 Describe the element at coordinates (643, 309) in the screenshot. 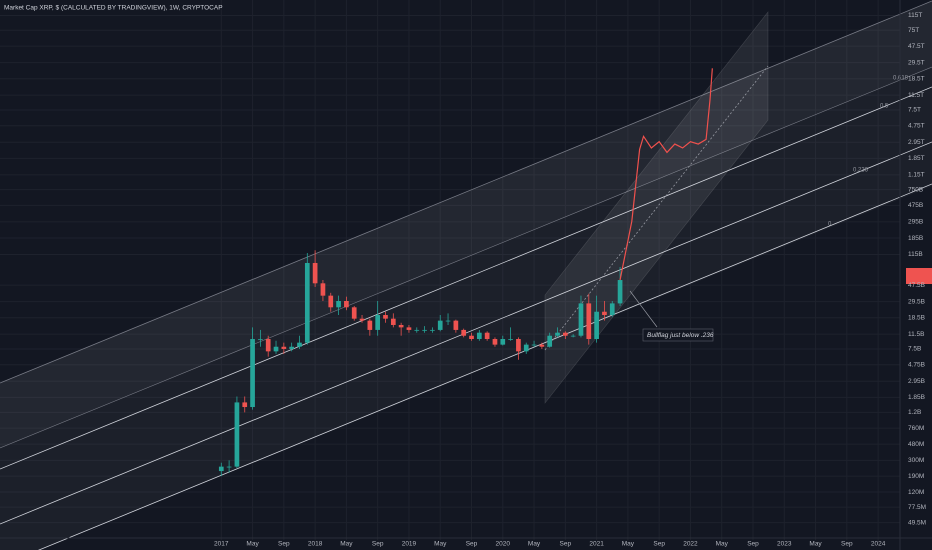

I see `annotation-arrow` at that location.